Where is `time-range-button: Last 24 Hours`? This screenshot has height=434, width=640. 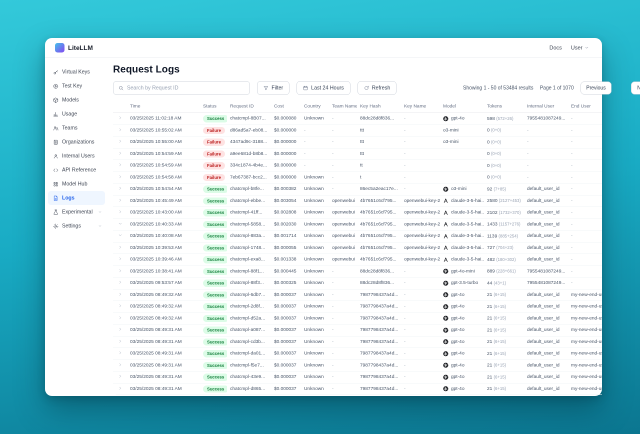 time-range-button: Last 24 Hours is located at coordinates (323, 88).